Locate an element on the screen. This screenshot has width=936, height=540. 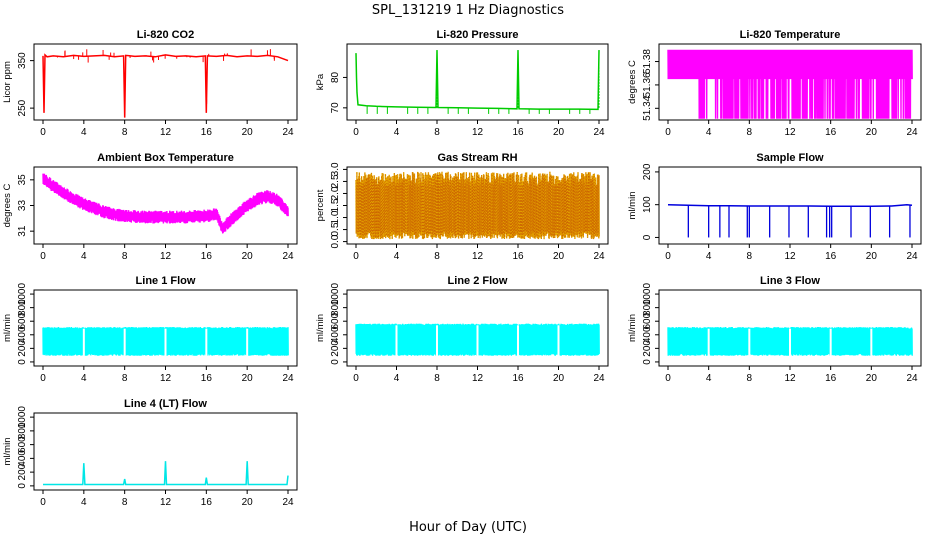
y-tick-label: 2.5 is located at coordinates (335, 181).